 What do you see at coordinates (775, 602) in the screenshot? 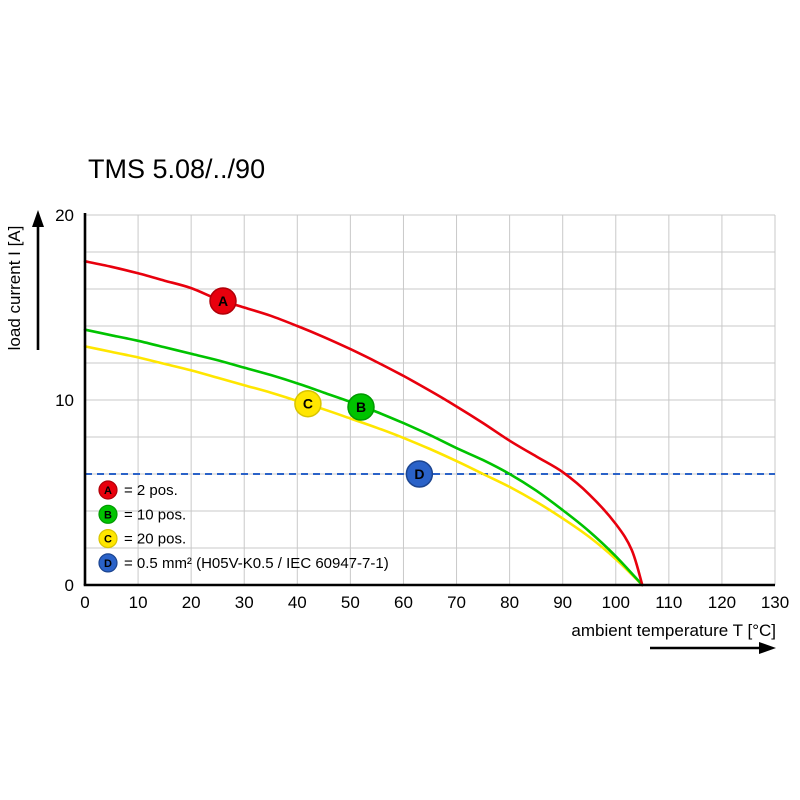
I see `x-tick-label: 130` at bounding box center [775, 602].